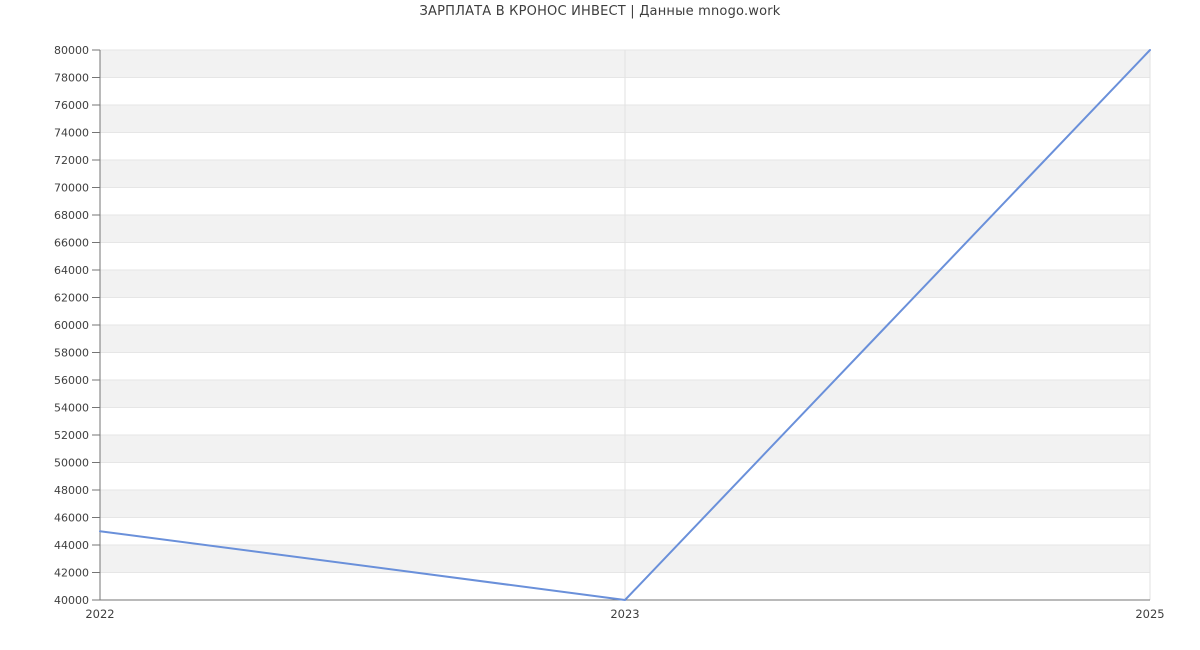 This screenshot has height=650, width=1200. What do you see at coordinates (71, 215) in the screenshot?
I see `y-tick-label: 68000` at bounding box center [71, 215].